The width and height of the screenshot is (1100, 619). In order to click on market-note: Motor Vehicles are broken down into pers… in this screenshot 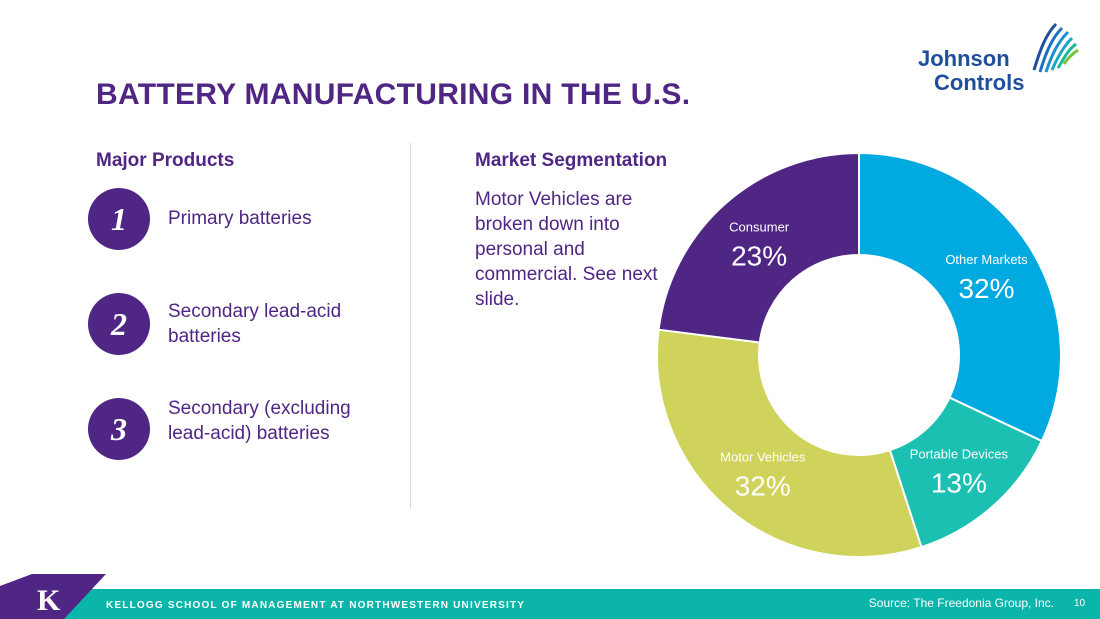, I will do `click(566, 249)`.